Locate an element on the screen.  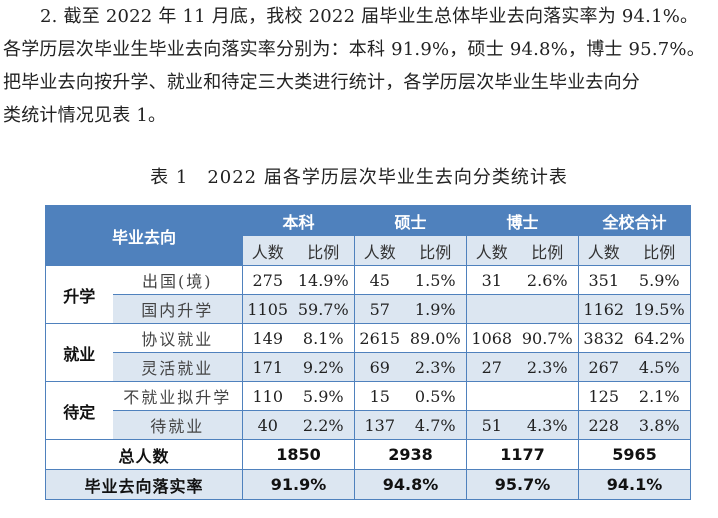
rate-all: 94.1% is located at coordinates (634, 484).